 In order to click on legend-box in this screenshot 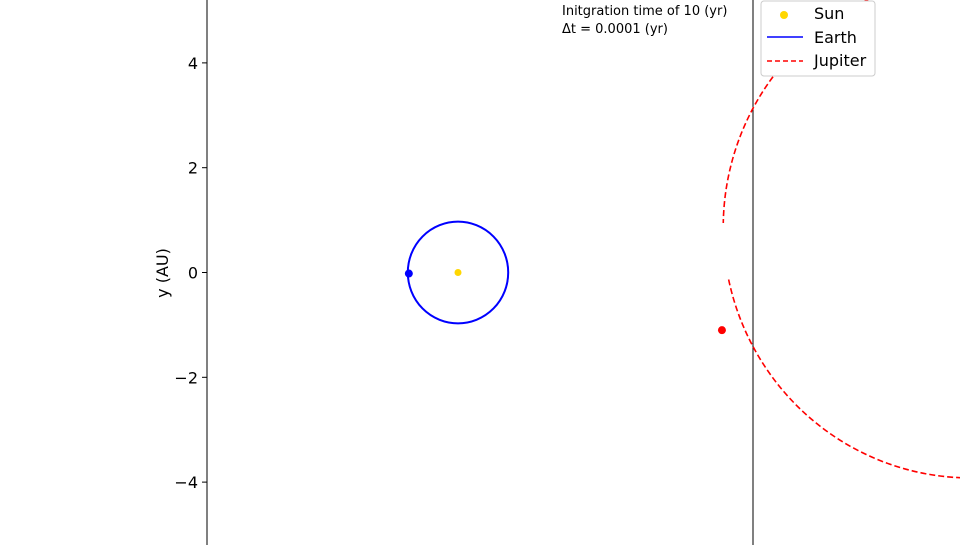, I will do `click(818, 38)`.